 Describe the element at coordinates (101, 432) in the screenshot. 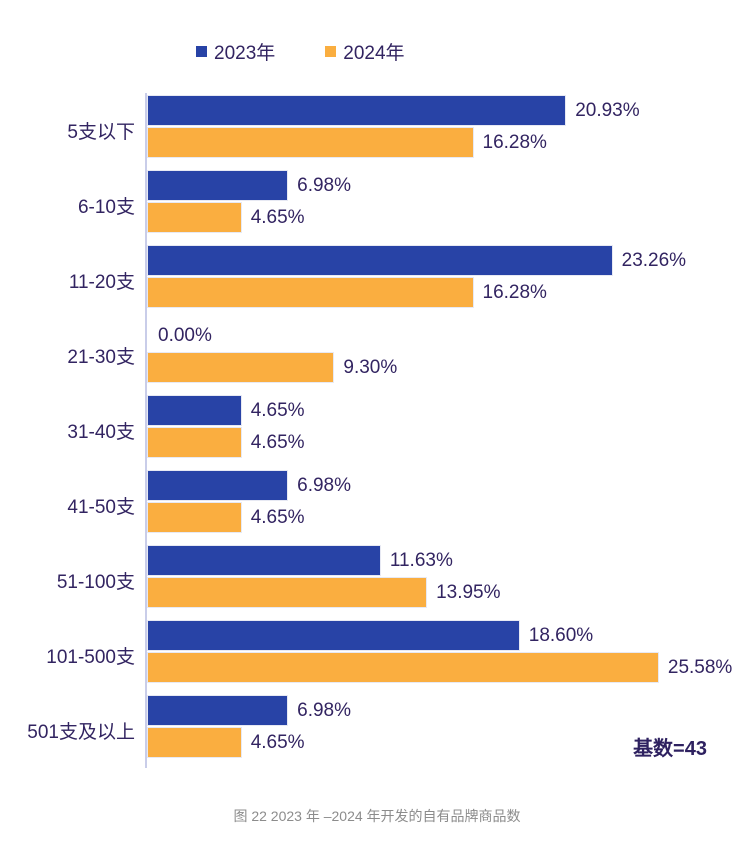

I see `category-label: 31-40支` at that location.